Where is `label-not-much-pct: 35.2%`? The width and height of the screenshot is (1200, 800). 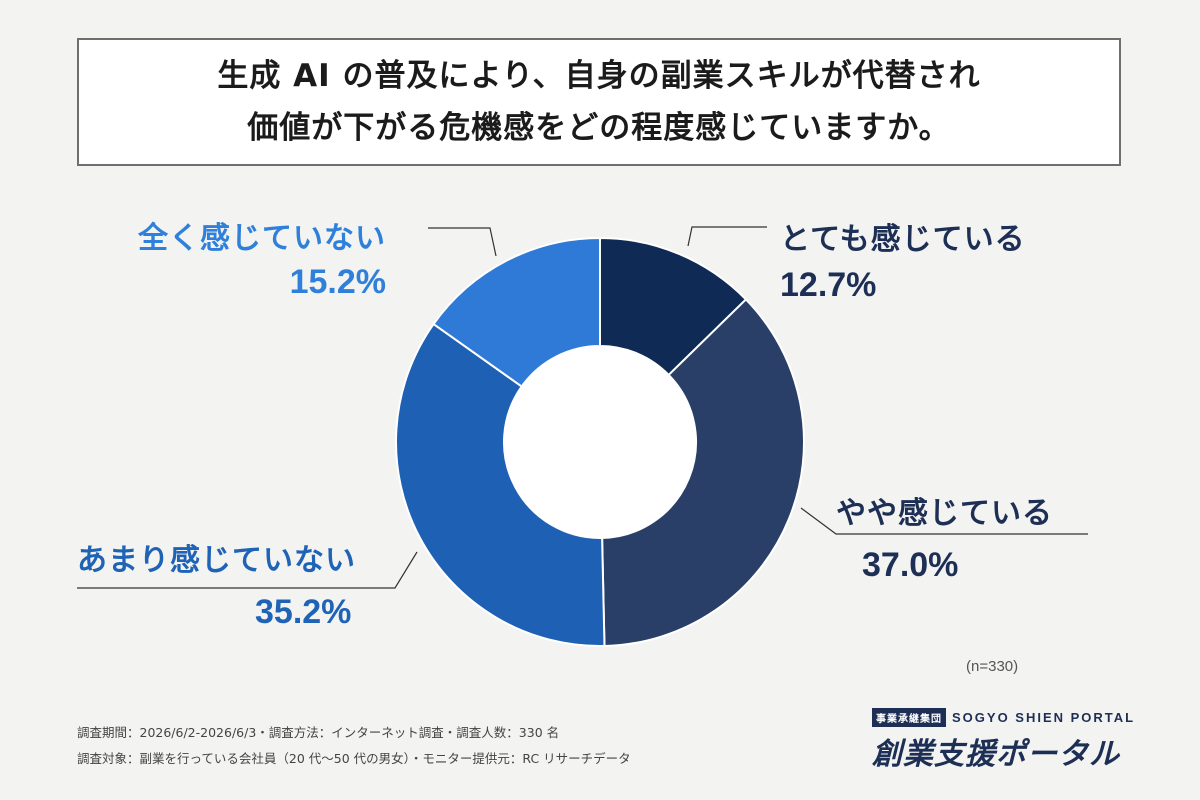 label-not-much-pct: 35.2% is located at coordinates (303, 612).